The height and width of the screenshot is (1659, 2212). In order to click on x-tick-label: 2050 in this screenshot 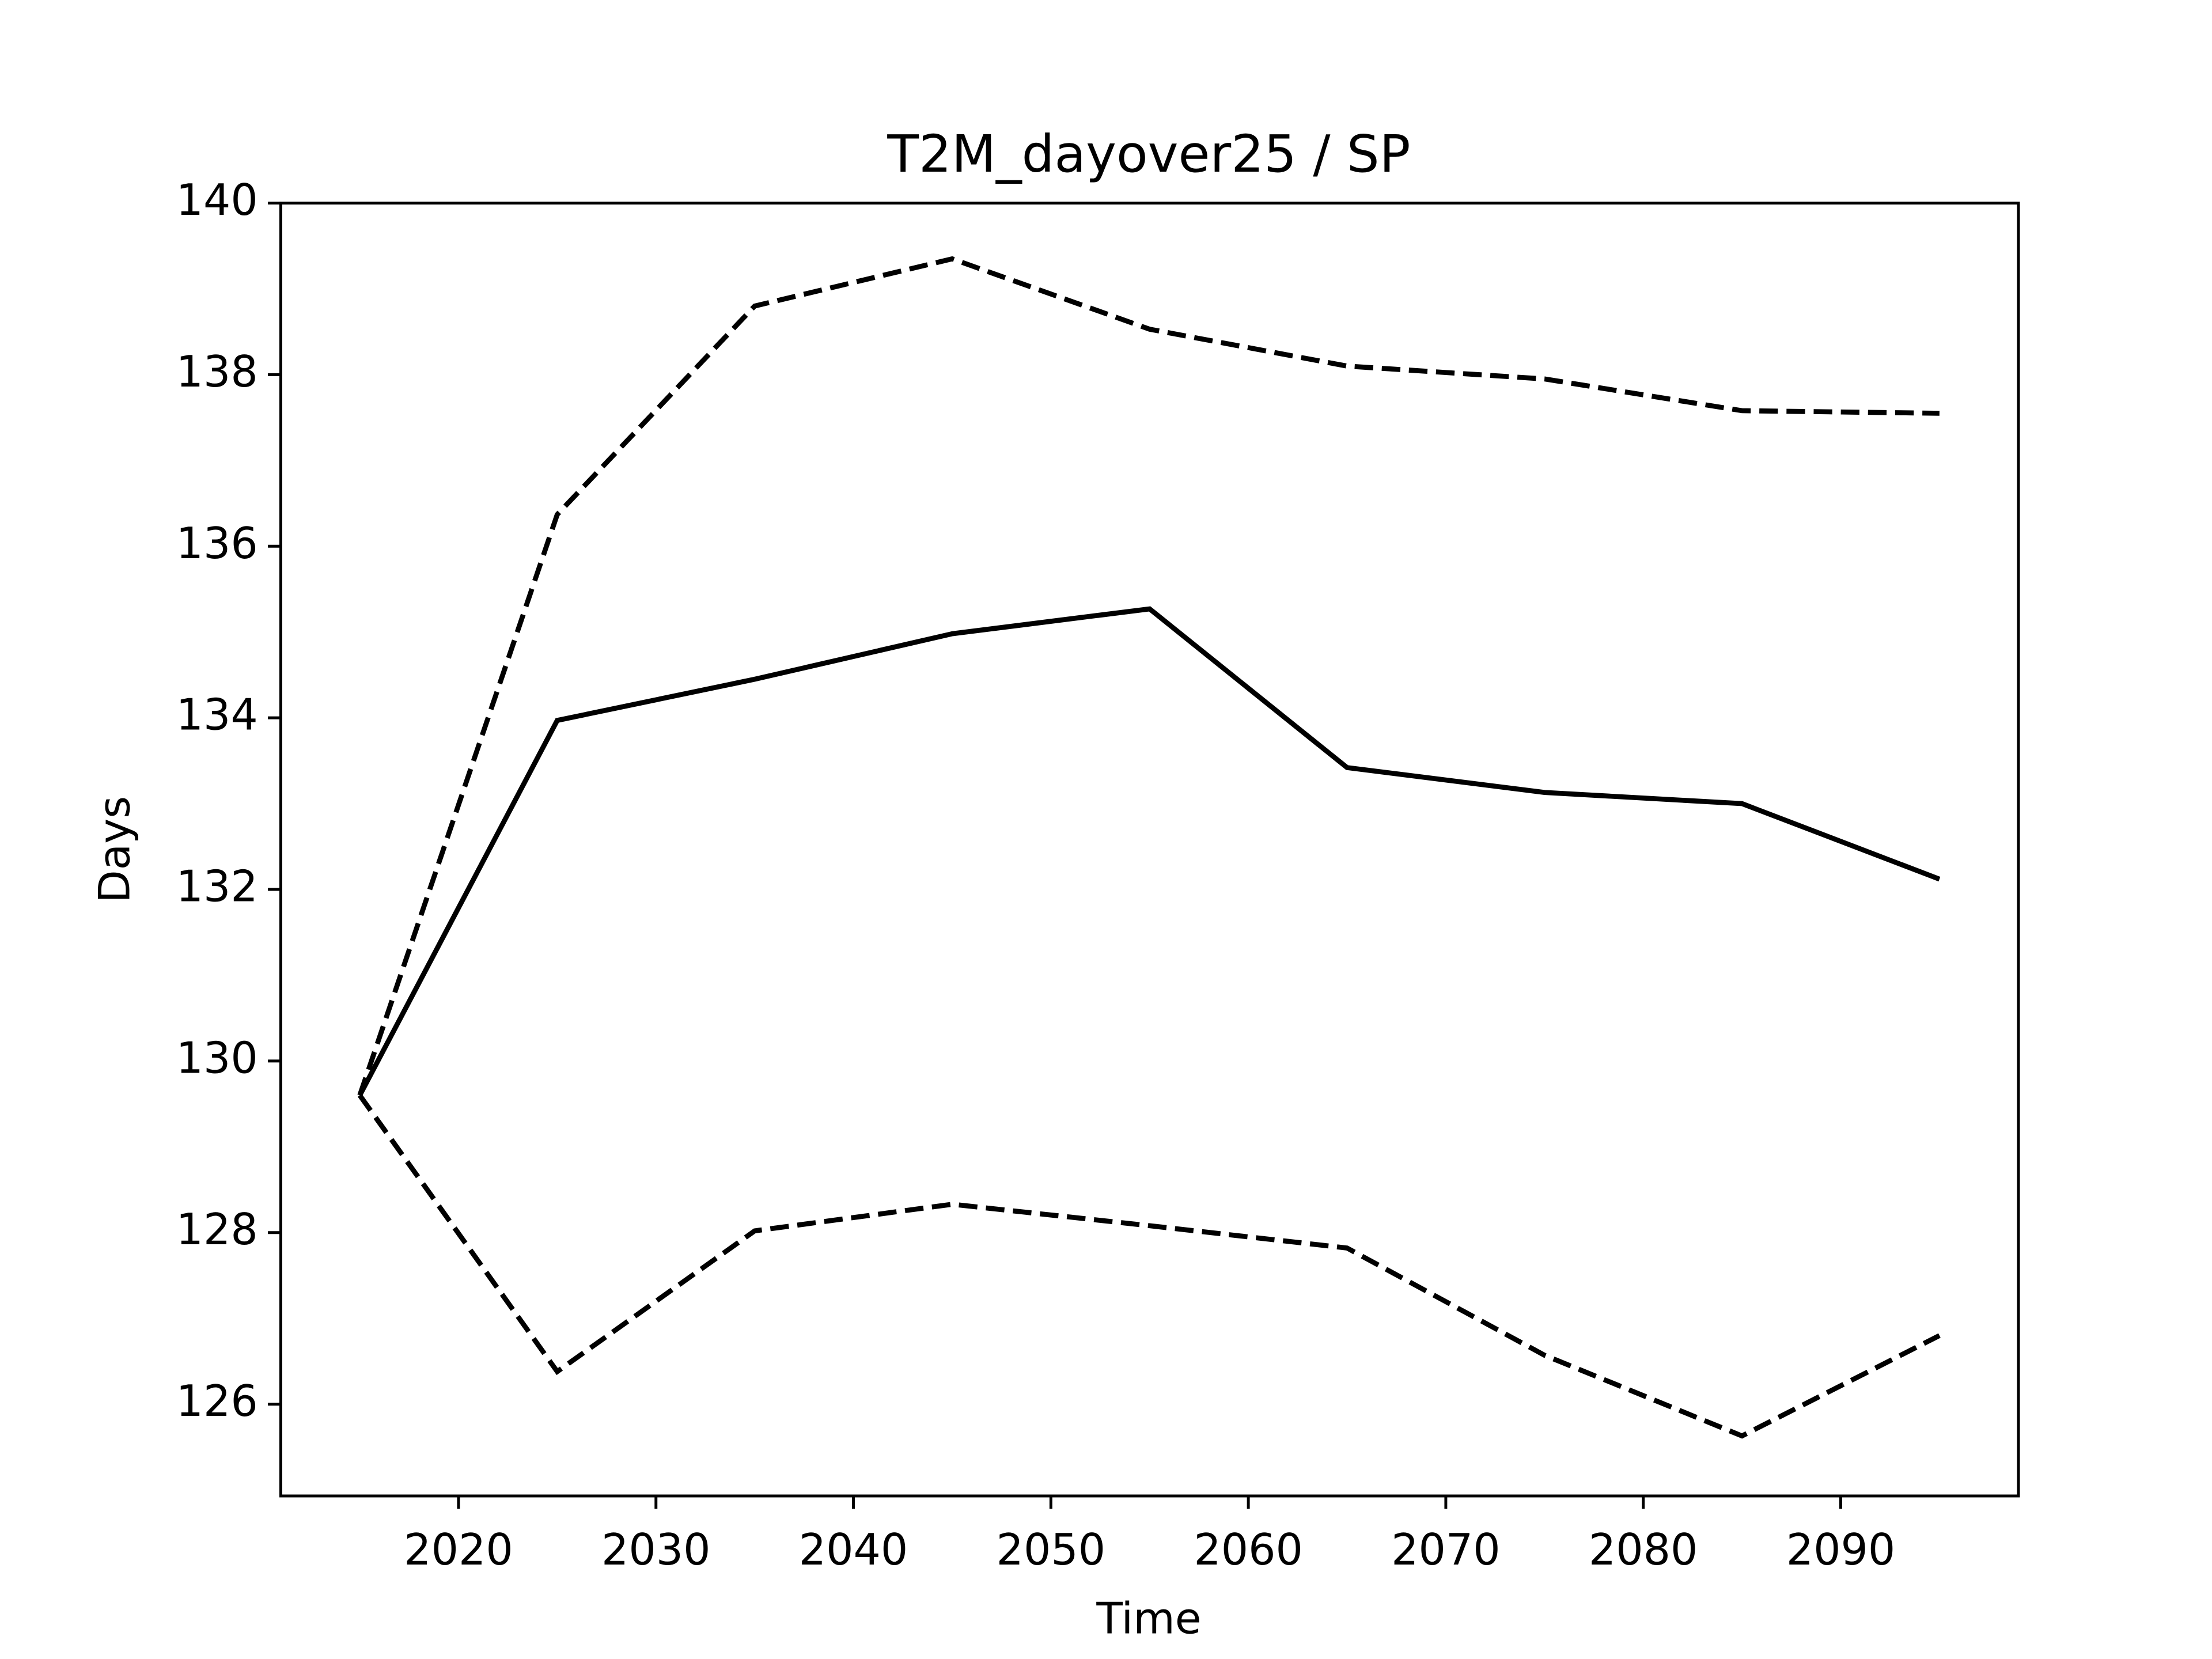, I will do `click(1051, 1550)`.